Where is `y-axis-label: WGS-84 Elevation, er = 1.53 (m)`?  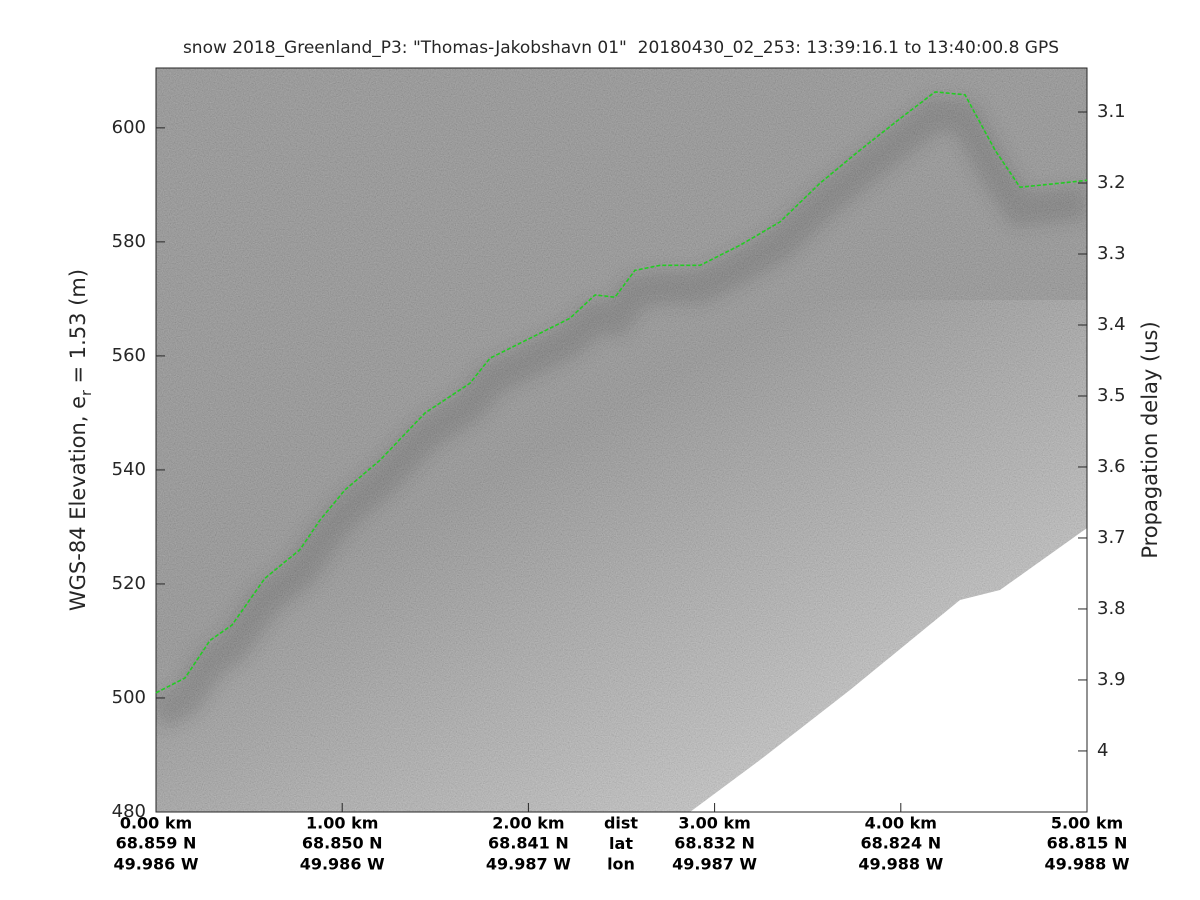 y-axis-label: WGS-84 Elevation, er = 1.53 (m) is located at coordinates (80, 440).